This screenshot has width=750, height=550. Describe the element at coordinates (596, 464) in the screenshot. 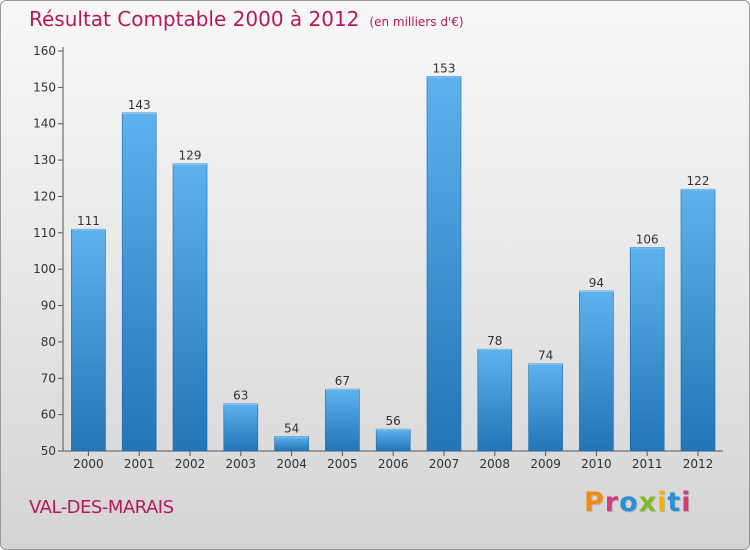

I see `x-tick-label-2010: 2010` at that location.